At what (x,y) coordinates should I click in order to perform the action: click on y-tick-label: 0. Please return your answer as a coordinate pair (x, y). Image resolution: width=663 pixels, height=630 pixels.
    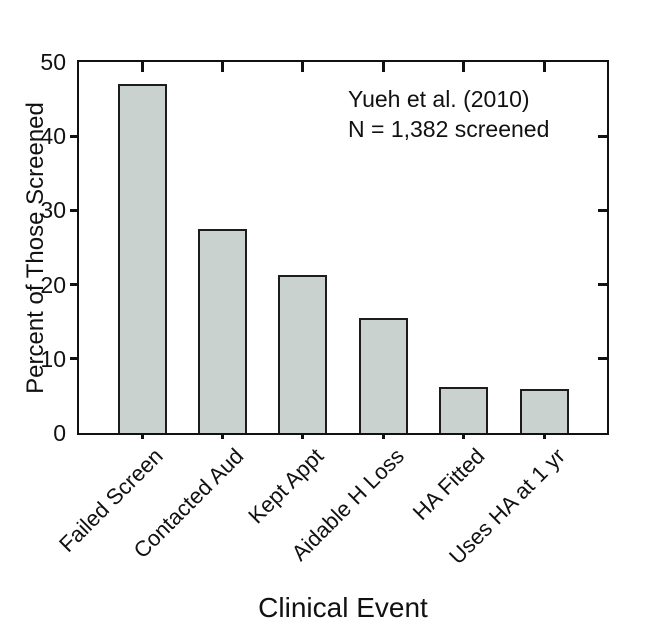
    Looking at the image, I should click on (59, 433).